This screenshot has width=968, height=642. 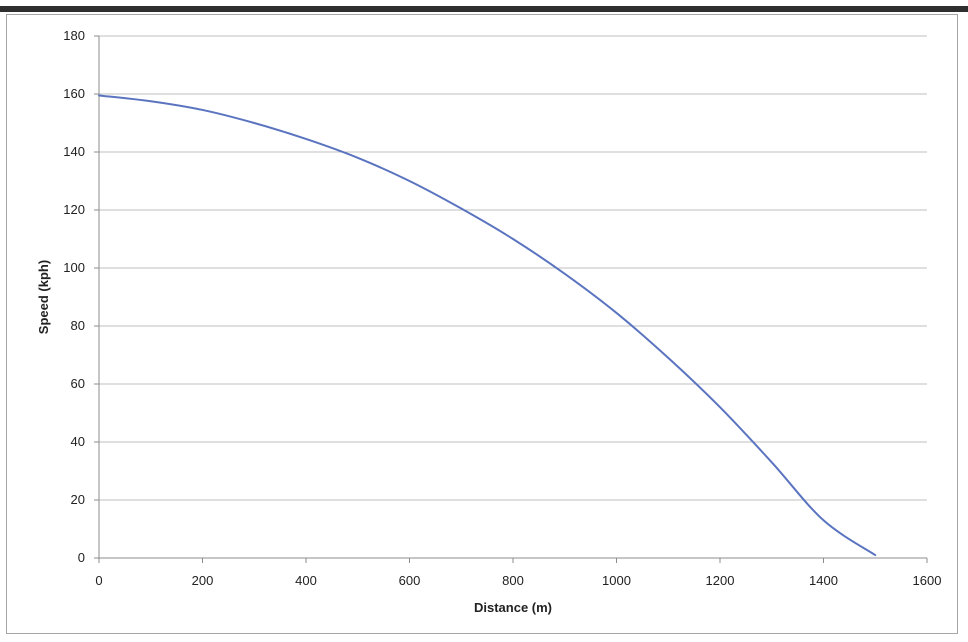 What do you see at coordinates (78, 441) in the screenshot?
I see `y-tick-label-40: 40` at bounding box center [78, 441].